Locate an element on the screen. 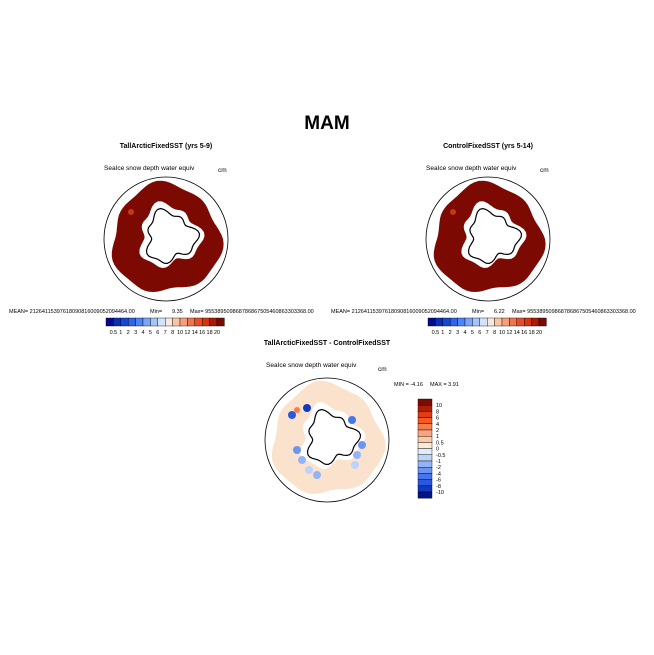  panel2-units: cm is located at coordinates (544, 170).